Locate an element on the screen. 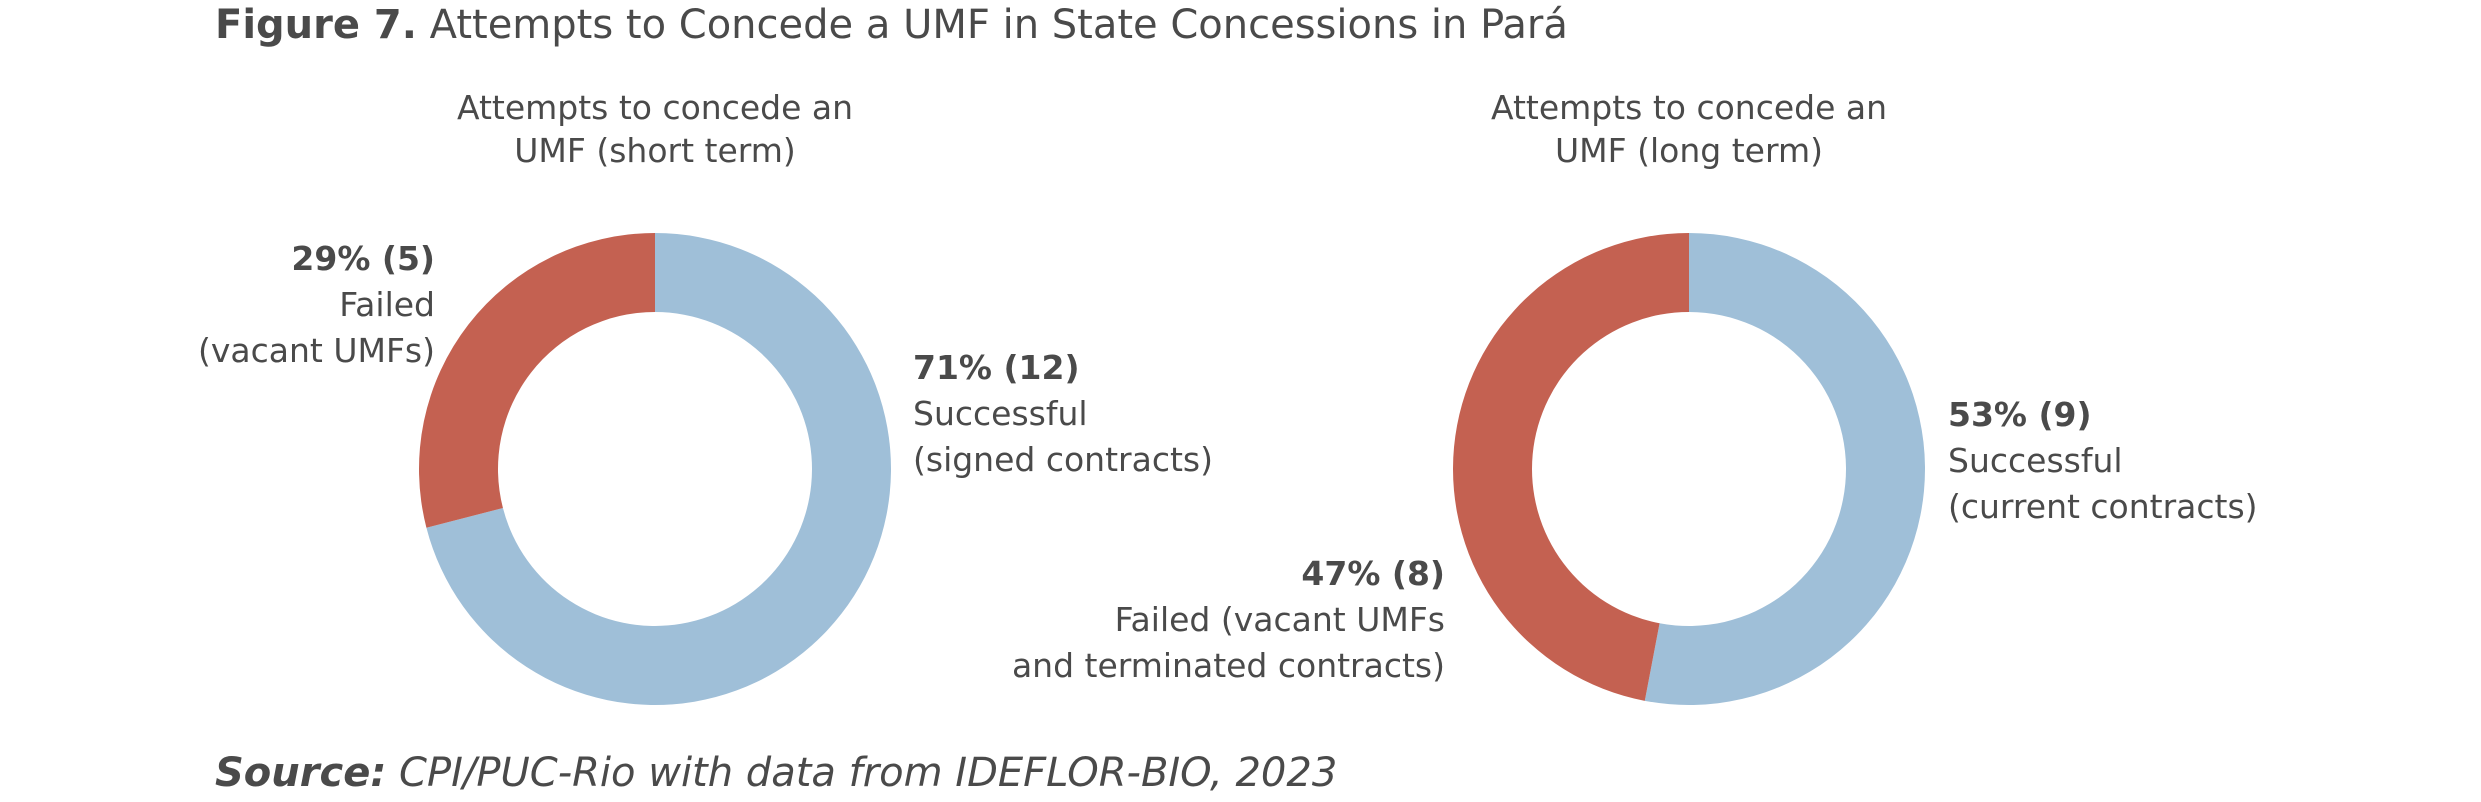 The width and height of the screenshot is (2481, 802). chart-1-successful-line2: (signed contracts) is located at coordinates (1063, 459).